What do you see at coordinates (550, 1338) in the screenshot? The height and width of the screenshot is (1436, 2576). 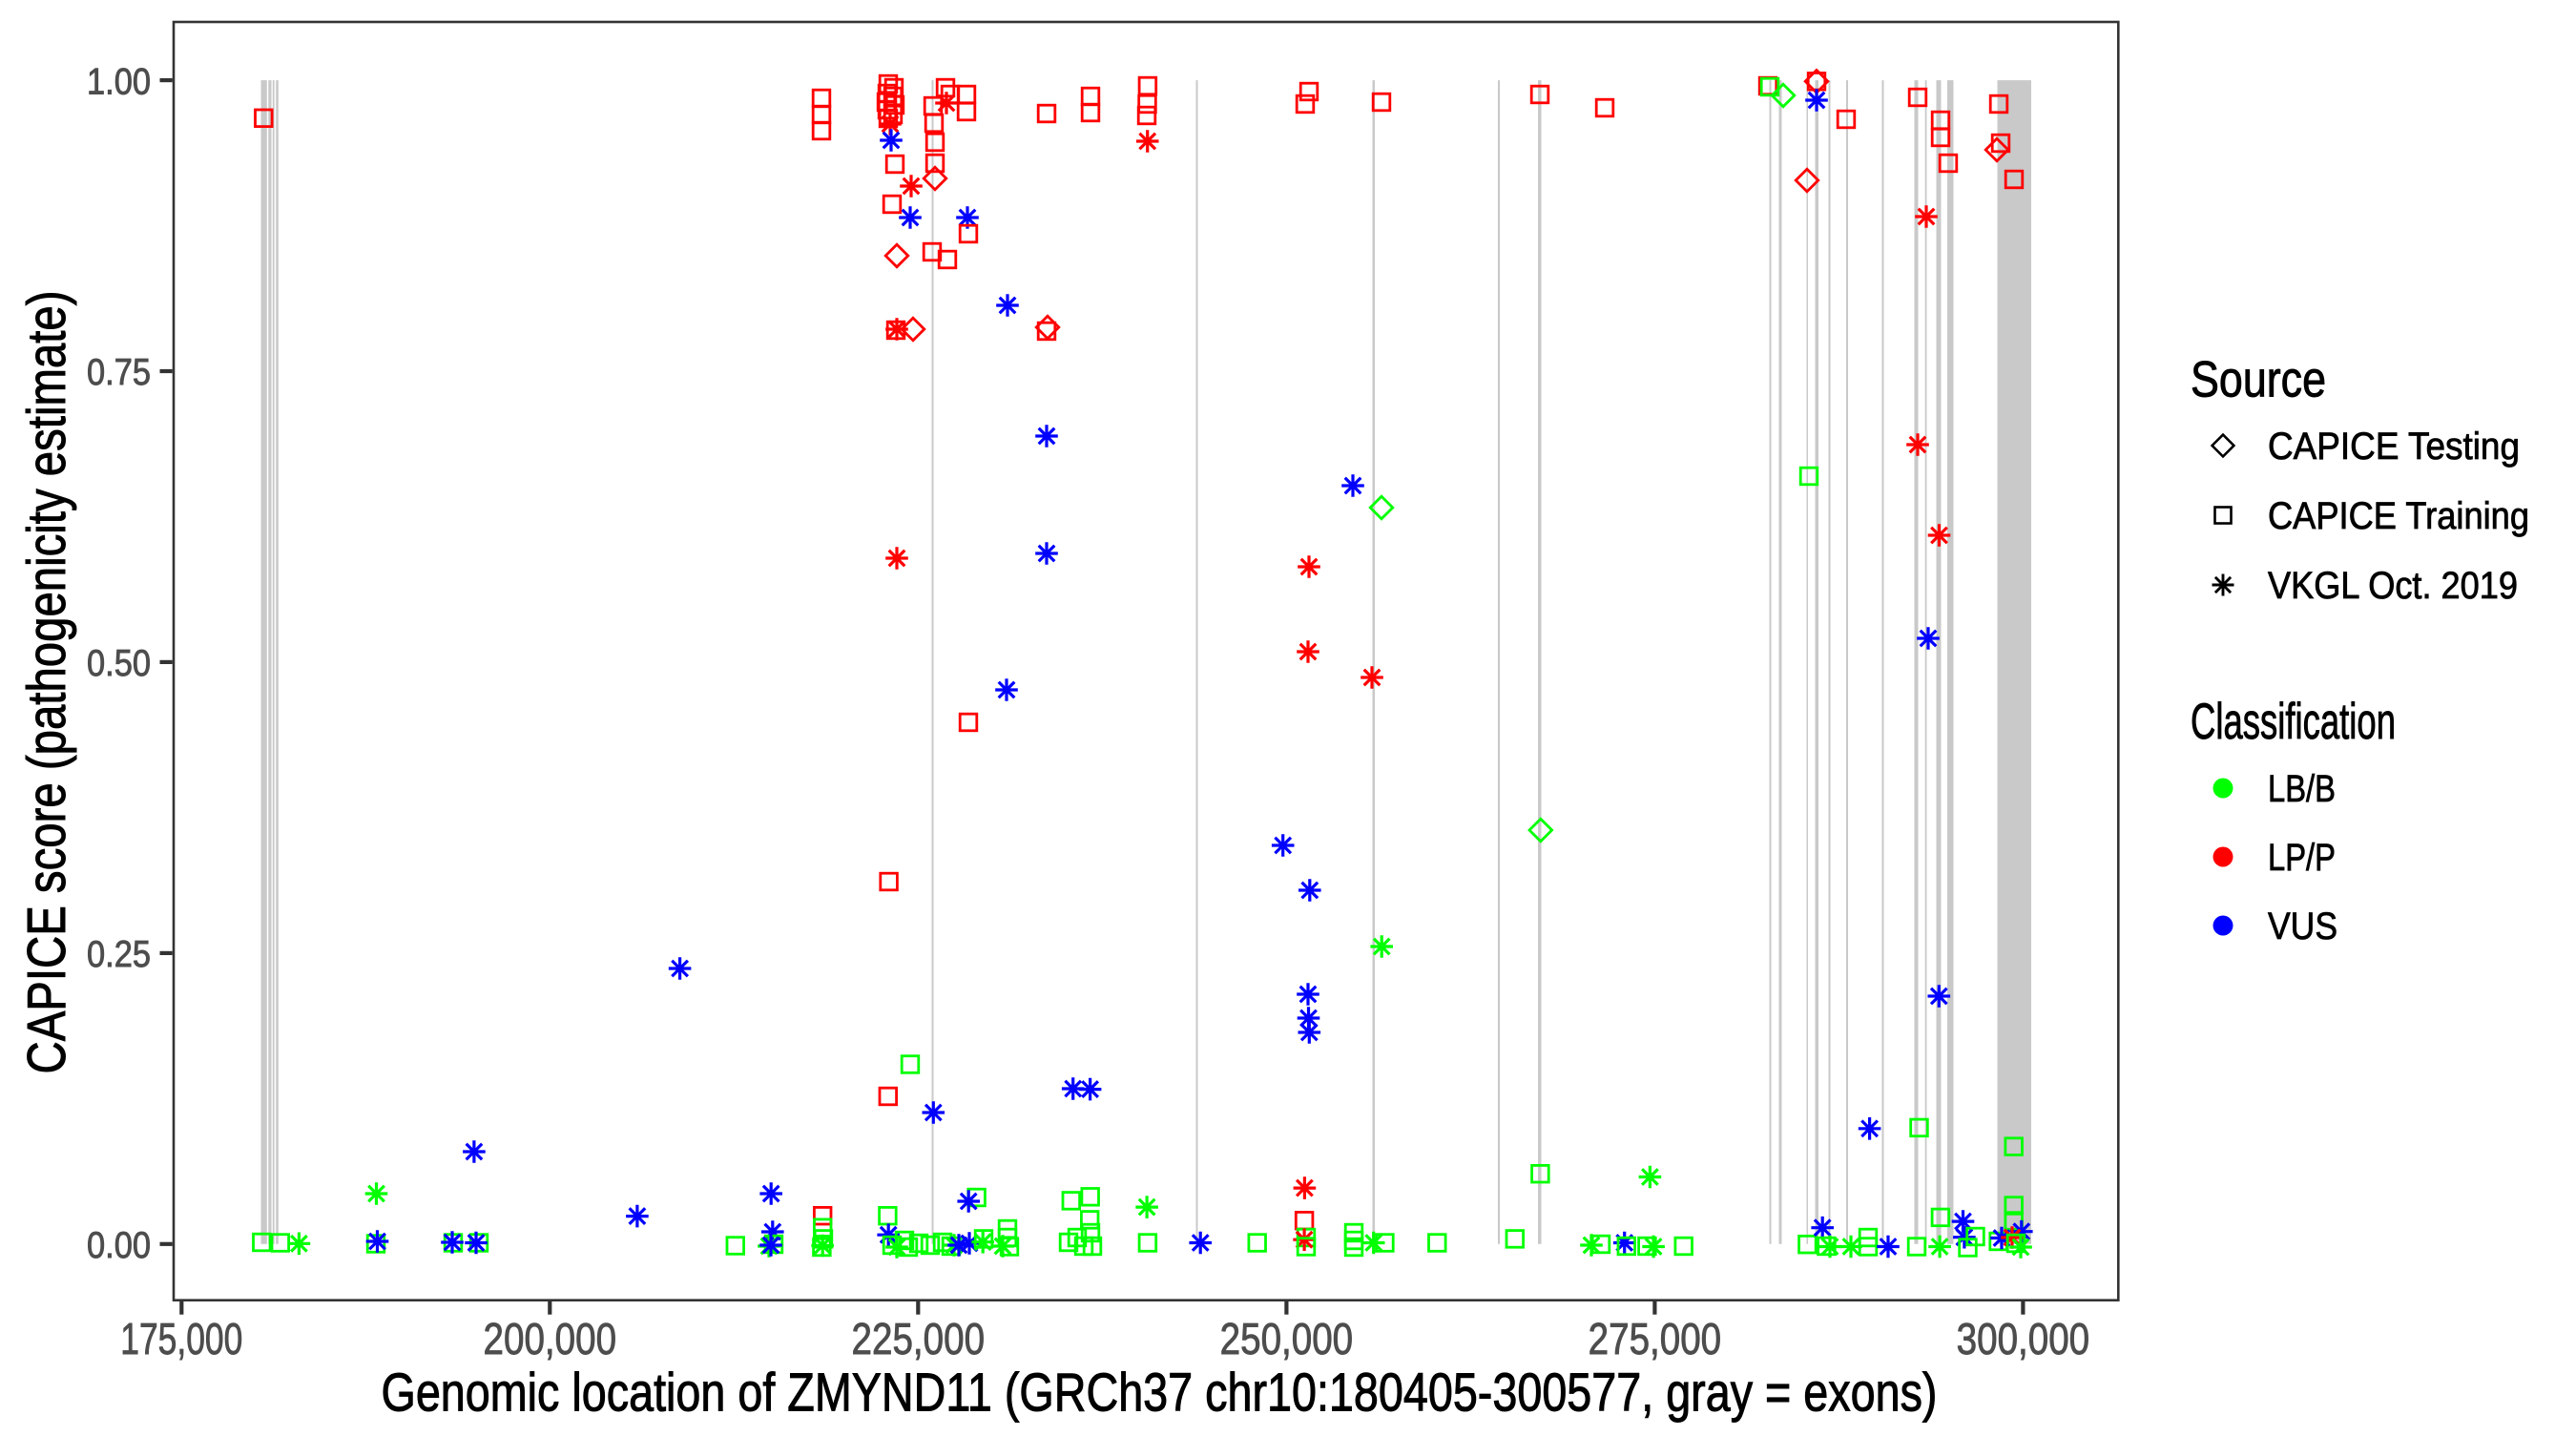 I see `svg-text: 200,000` at bounding box center [550, 1338].